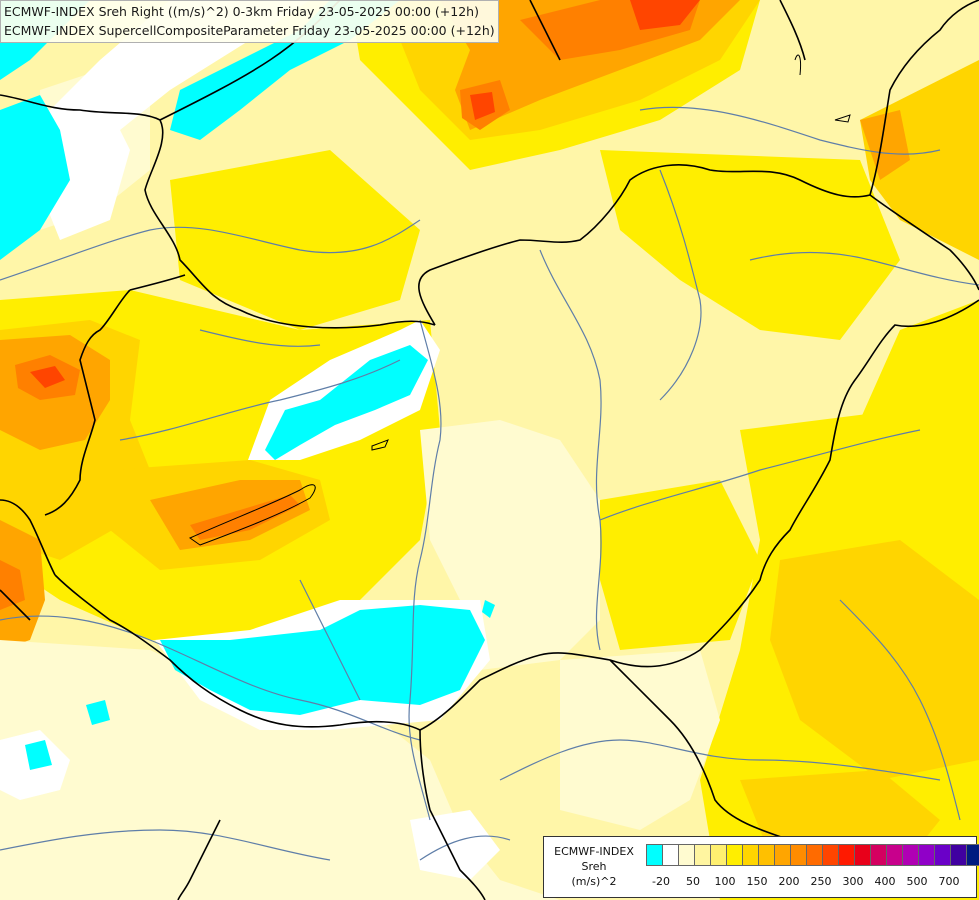 The image size is (979, 900). I want to click on legend-tick-label: 200, so click(789, 881).